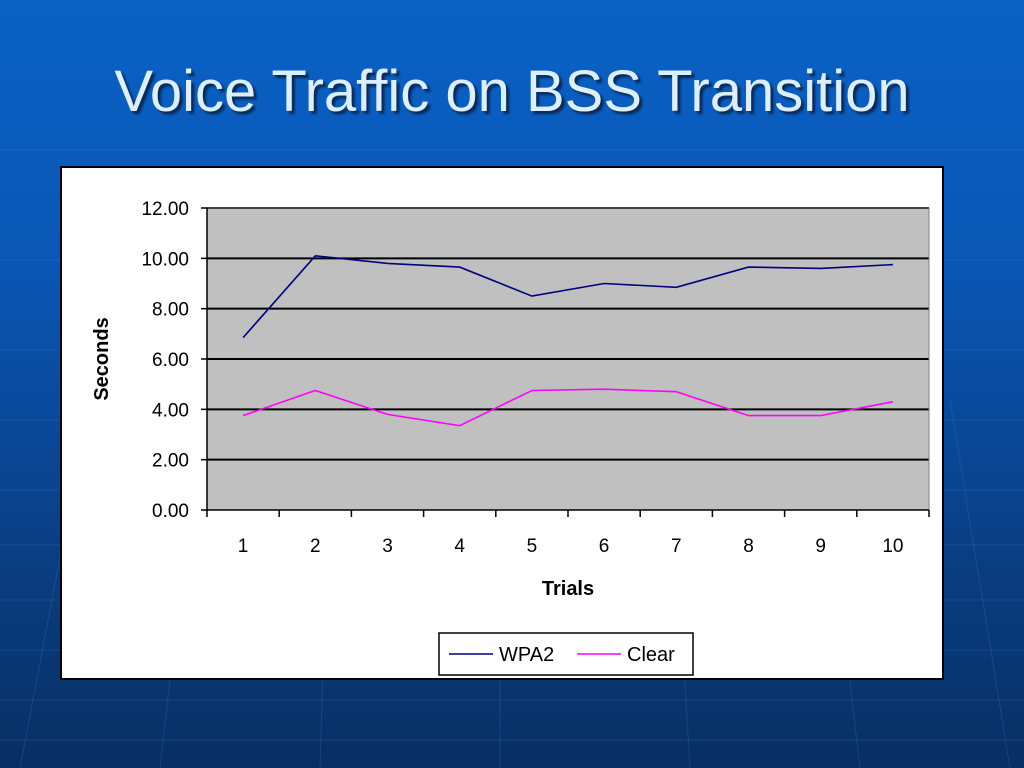  What do you see at coordinates (170, 360) in the screenshot?
I see `y-tick-label: 6.00` at bounding box center [170, 360].